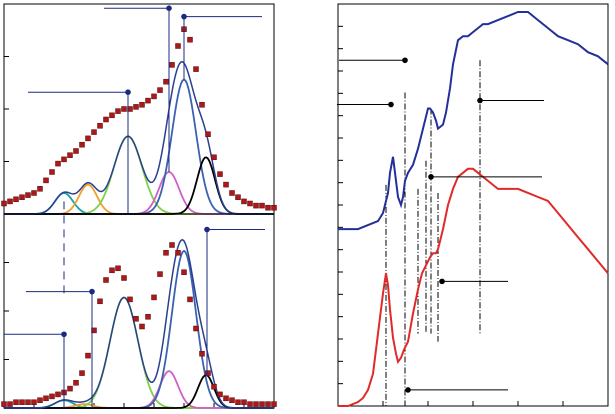 Image resolution: width=615 pixels, height=414 pixels. I want to click on peak-orange-line, so click(139, 199).